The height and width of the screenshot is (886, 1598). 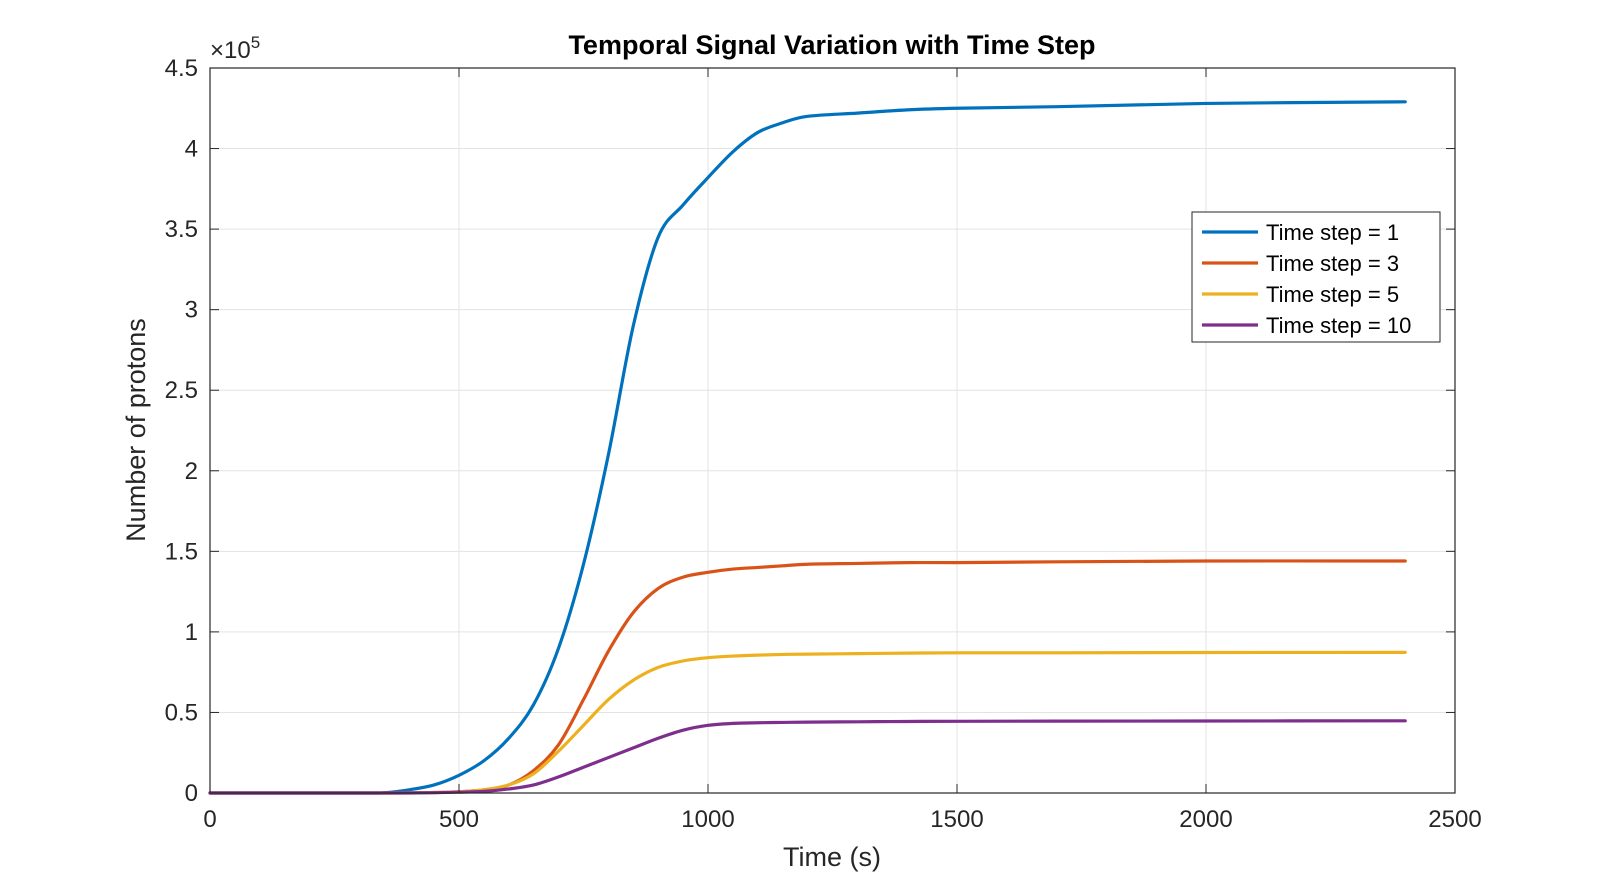 What do you see at coordinates (831, 45) in the screenshot?
I see `chart-title: Temporal Signal Variation with Time Step` at bounding box center [831, 45].